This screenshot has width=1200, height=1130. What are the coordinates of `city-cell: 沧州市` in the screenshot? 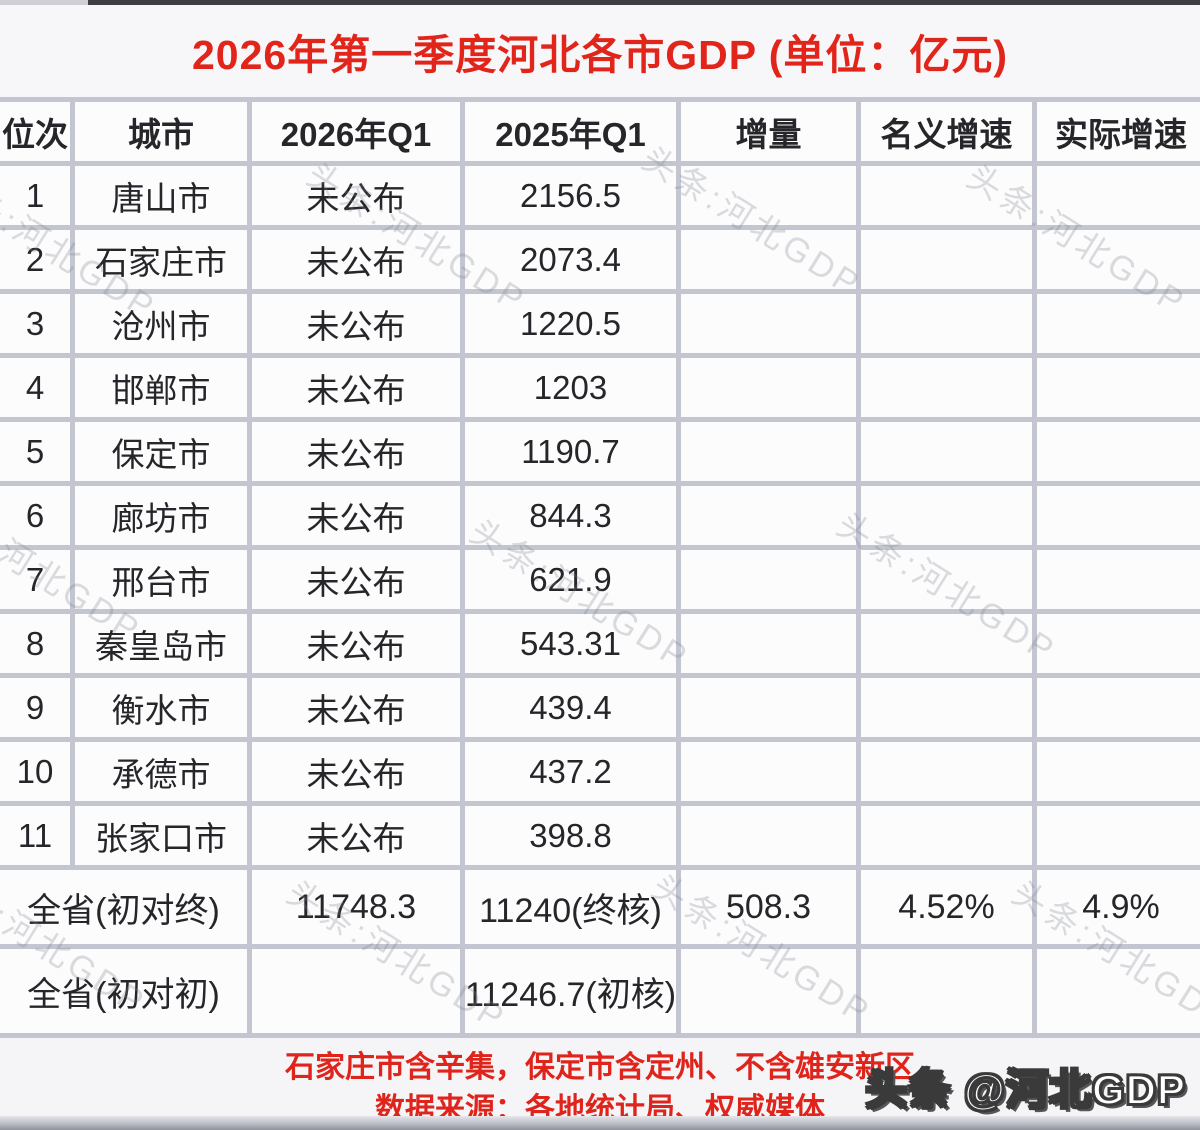 It's located at (161, 323).